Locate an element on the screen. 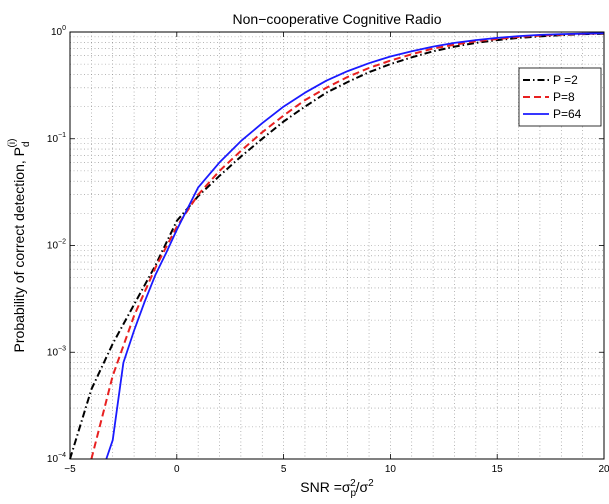 This screenshot has width=609, height=504. x-tick-label: 0 is located at coordinates (177, 469).